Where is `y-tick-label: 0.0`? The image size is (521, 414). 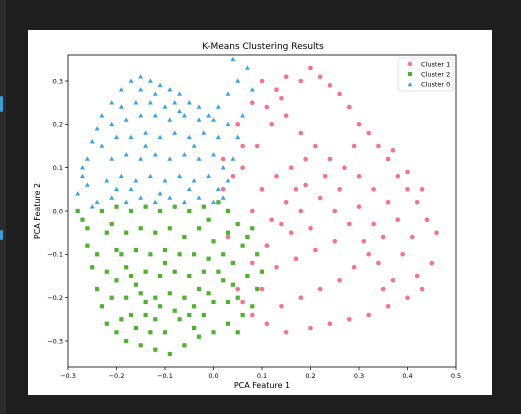 y-tick-label: 0.0 is located at coordinates (58, 211).